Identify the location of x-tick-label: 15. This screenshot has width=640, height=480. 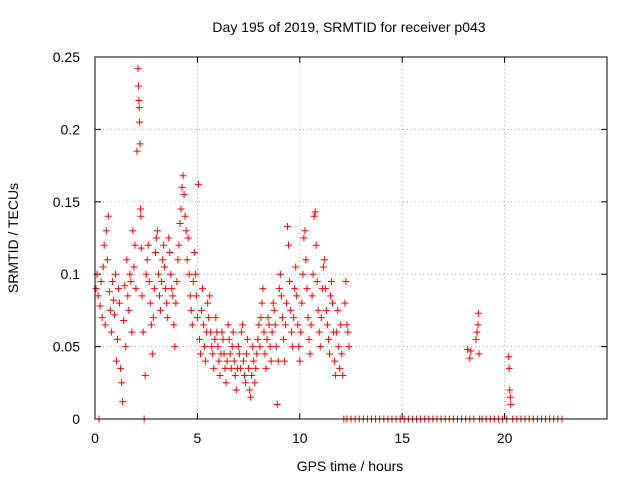
(402, 438).